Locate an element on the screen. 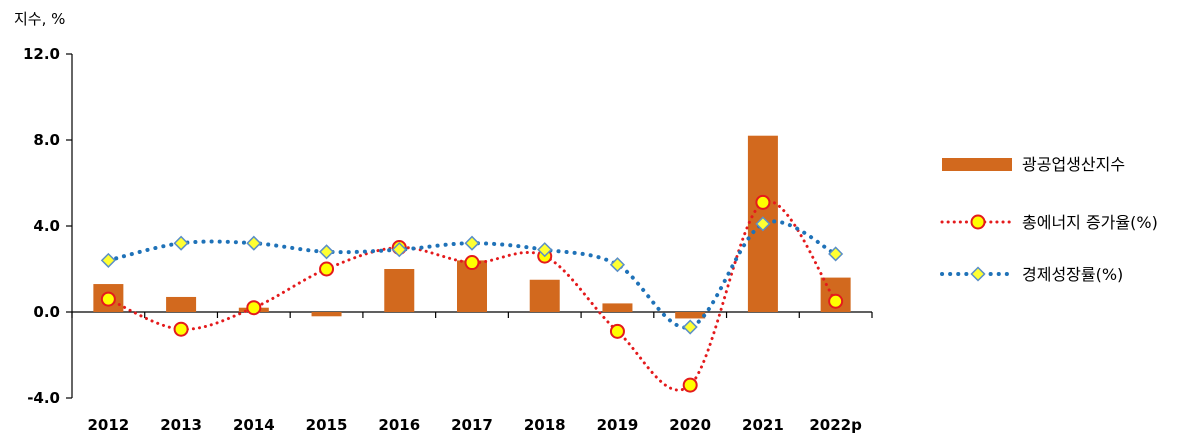  x-tick-label: 2016 is located at coordinates (399, 425).